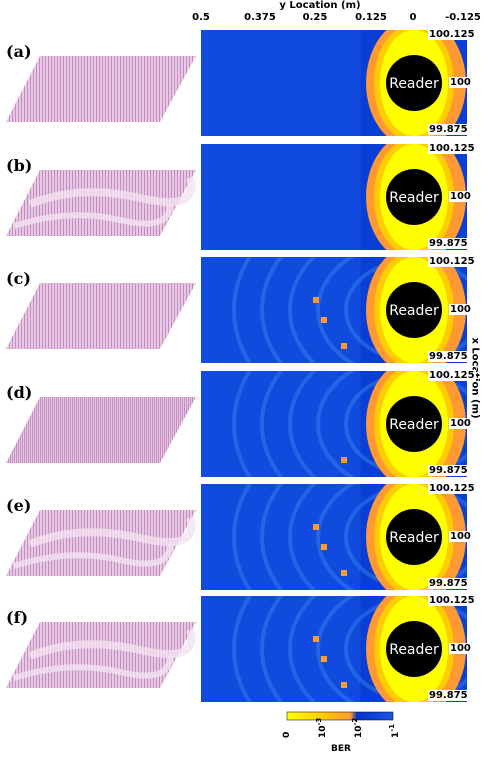  What do you see at coordinates (371, 17) in the screenshot?
I see `y-tick-label: 0.125` at bounding box center [371, 17].